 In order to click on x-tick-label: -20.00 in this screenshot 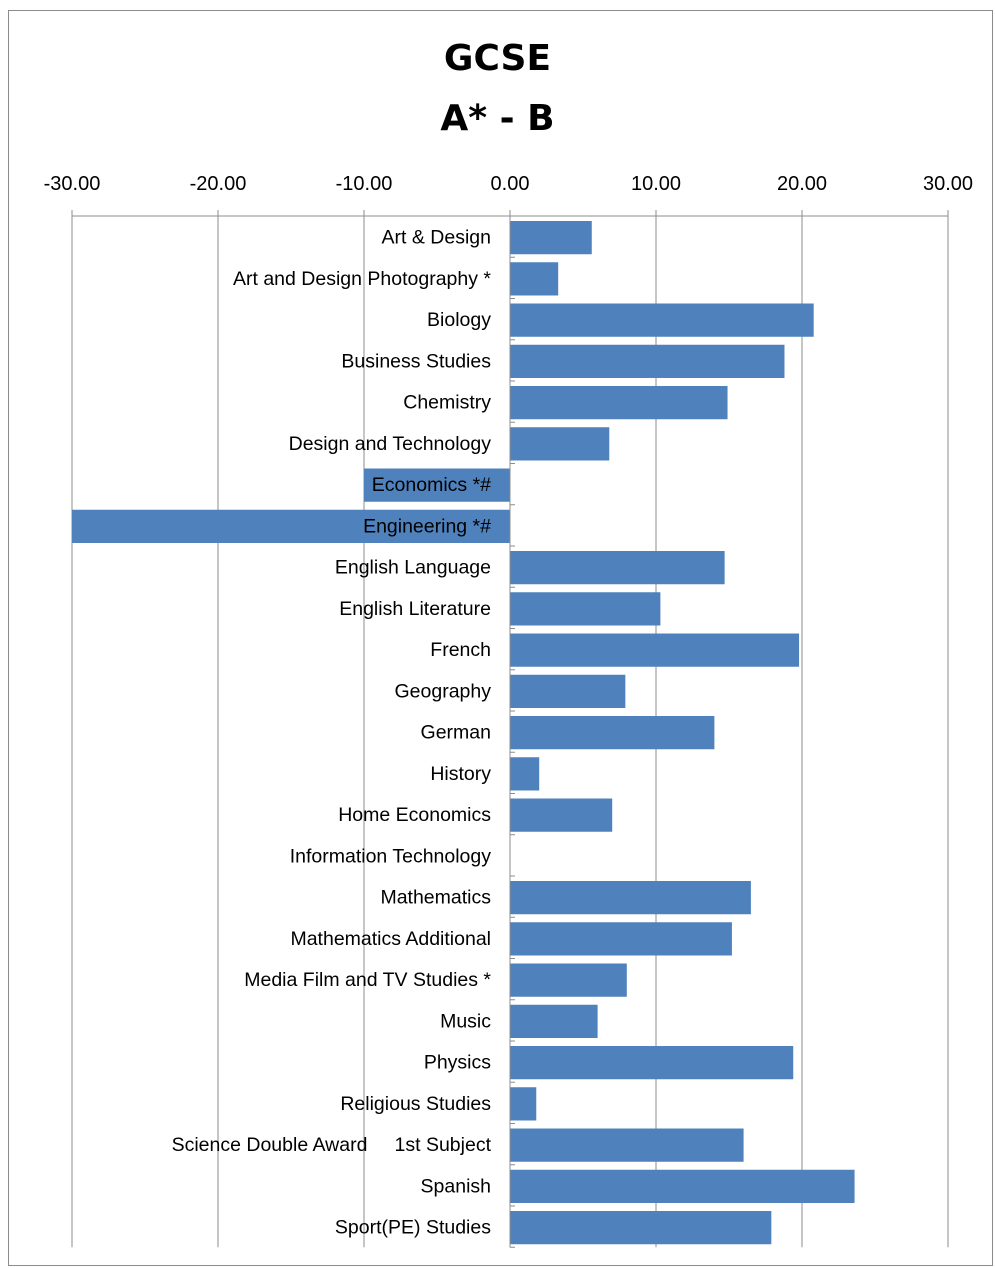, I will do `click(218, 184)`.